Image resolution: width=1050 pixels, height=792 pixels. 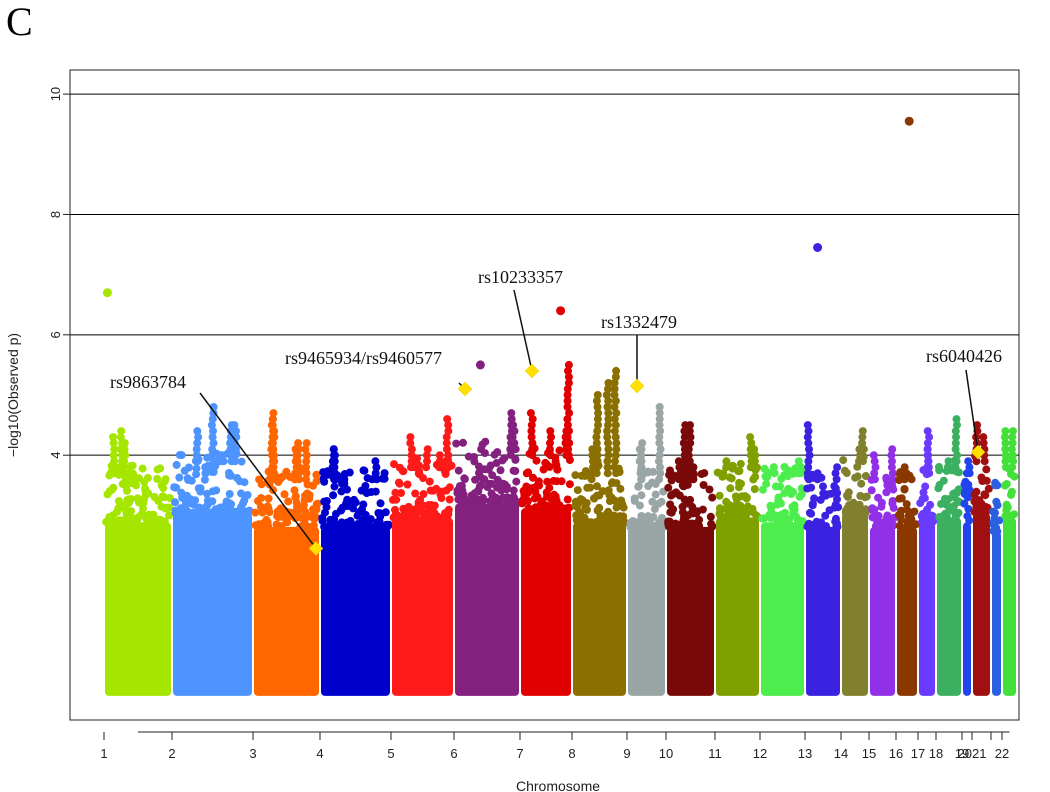 I want to click on chromosome-1-dense-band, so click(x=138, y=609).